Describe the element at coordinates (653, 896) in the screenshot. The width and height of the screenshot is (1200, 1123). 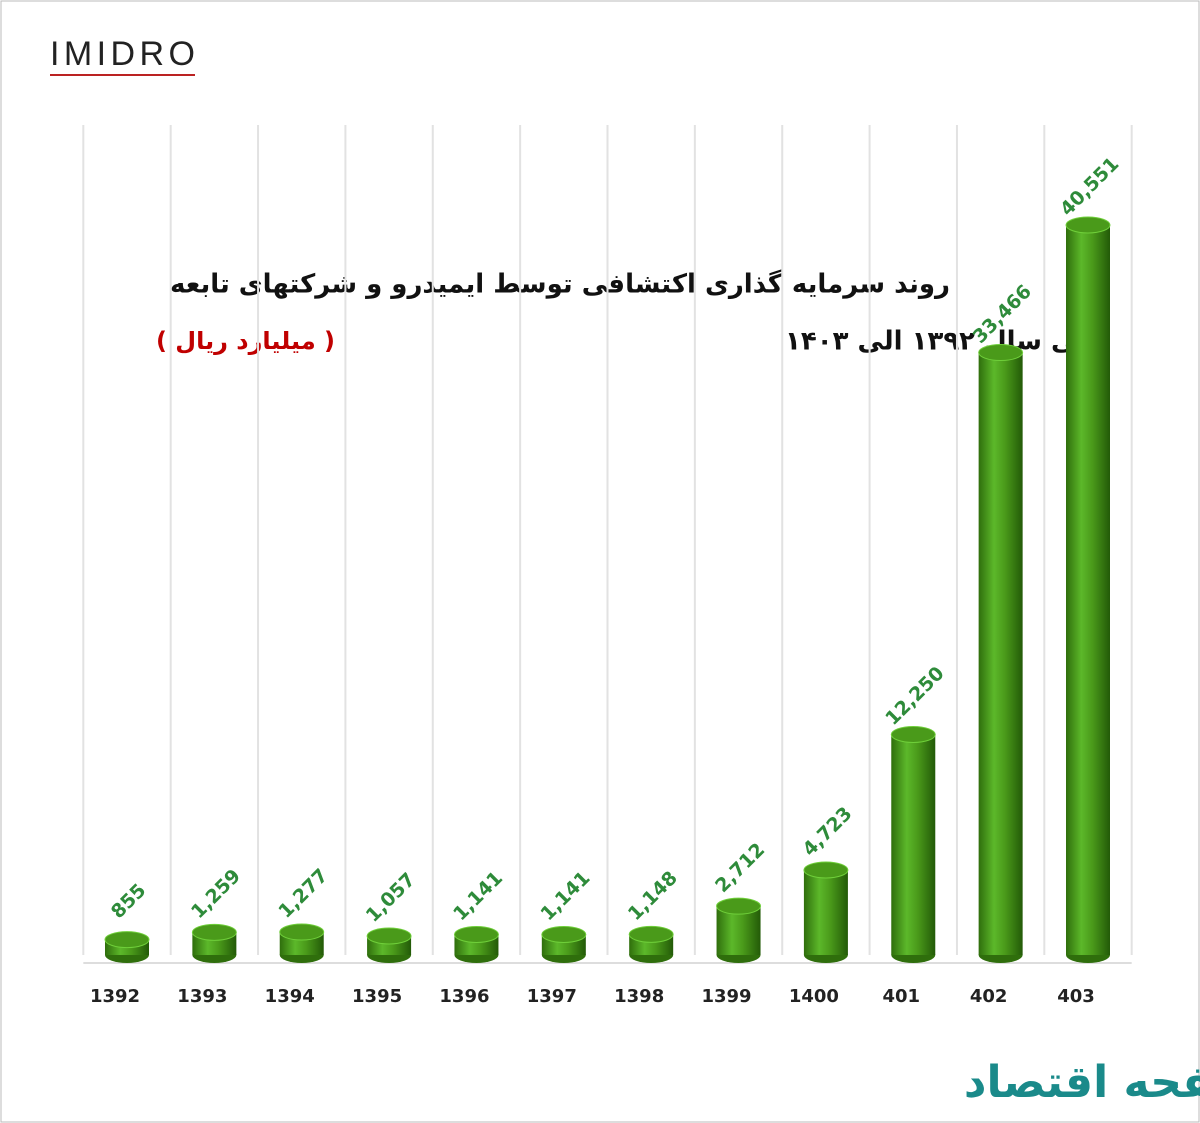
I see `value-label: 1,148` at that location.